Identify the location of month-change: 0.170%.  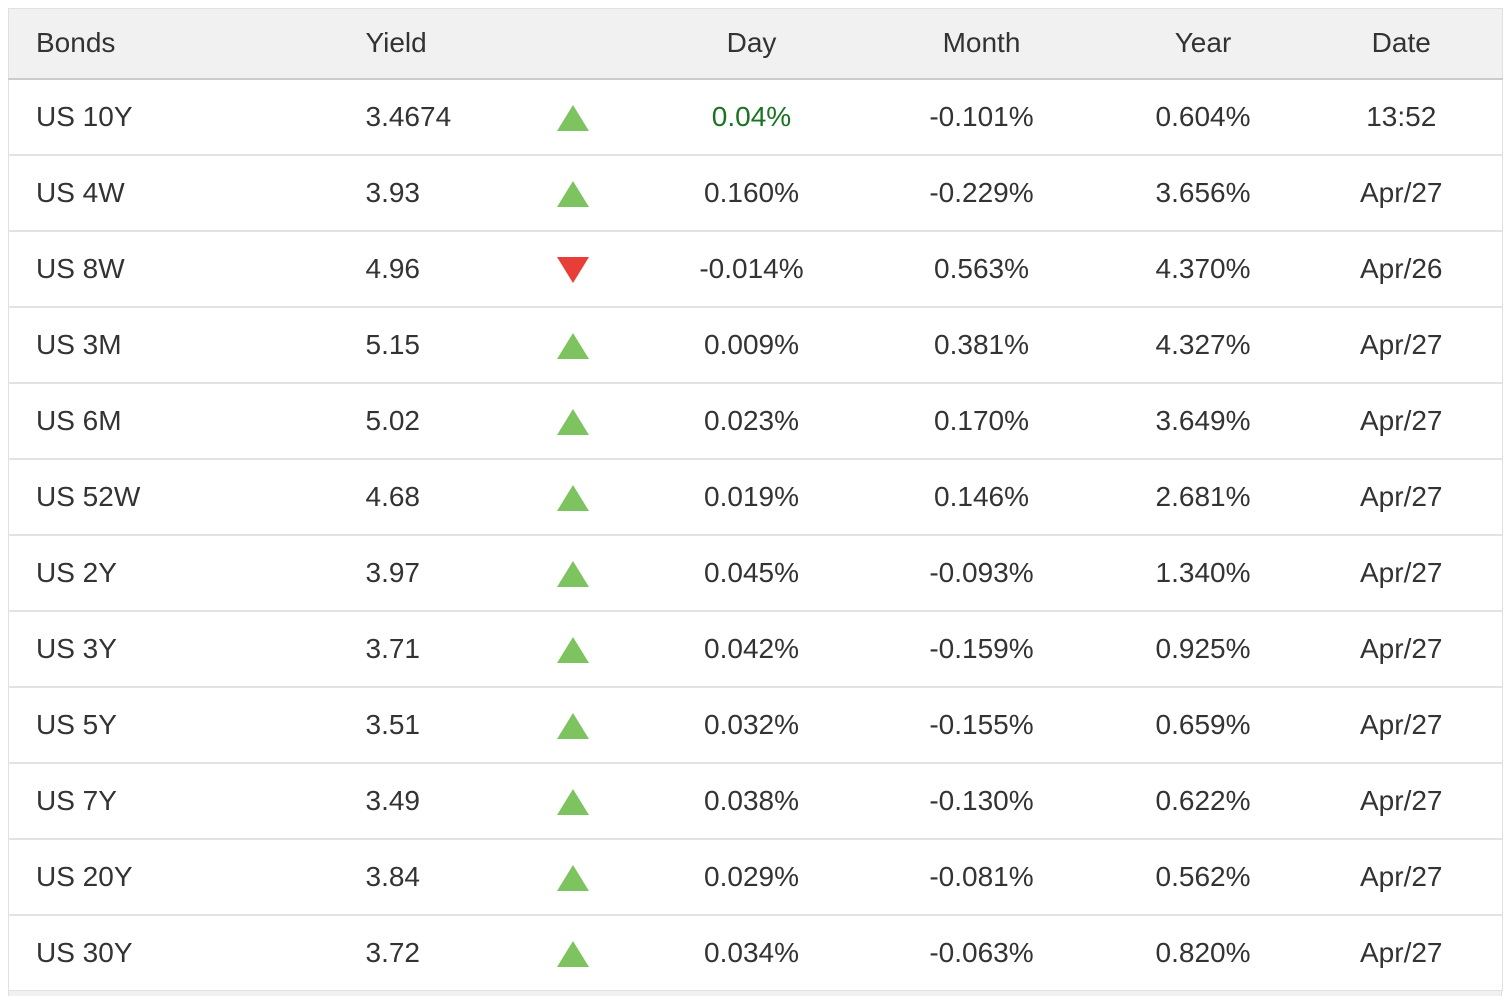
(981, 420).